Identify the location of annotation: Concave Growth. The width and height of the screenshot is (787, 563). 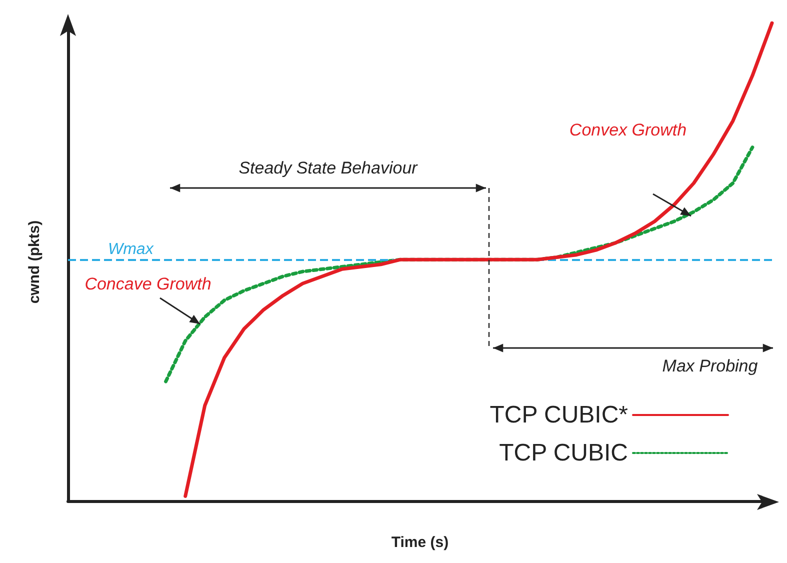
(148, 284).